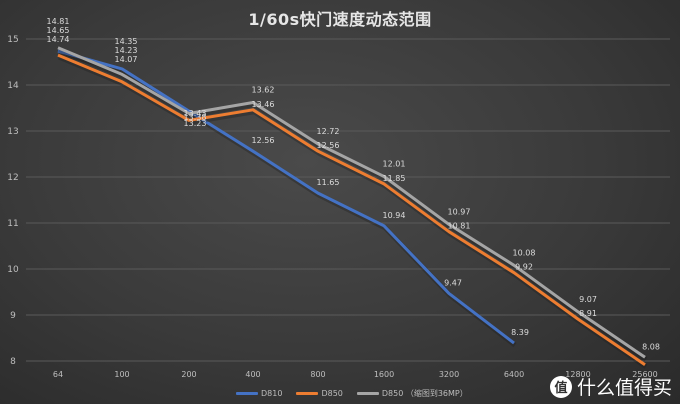  What do you see at coordinates (355, 374) in the screenshot?
I see `x-axis-ticks: 64 100 200 400 800 1600 3200 6400 12800 25600` at bounding box center [355, 374].